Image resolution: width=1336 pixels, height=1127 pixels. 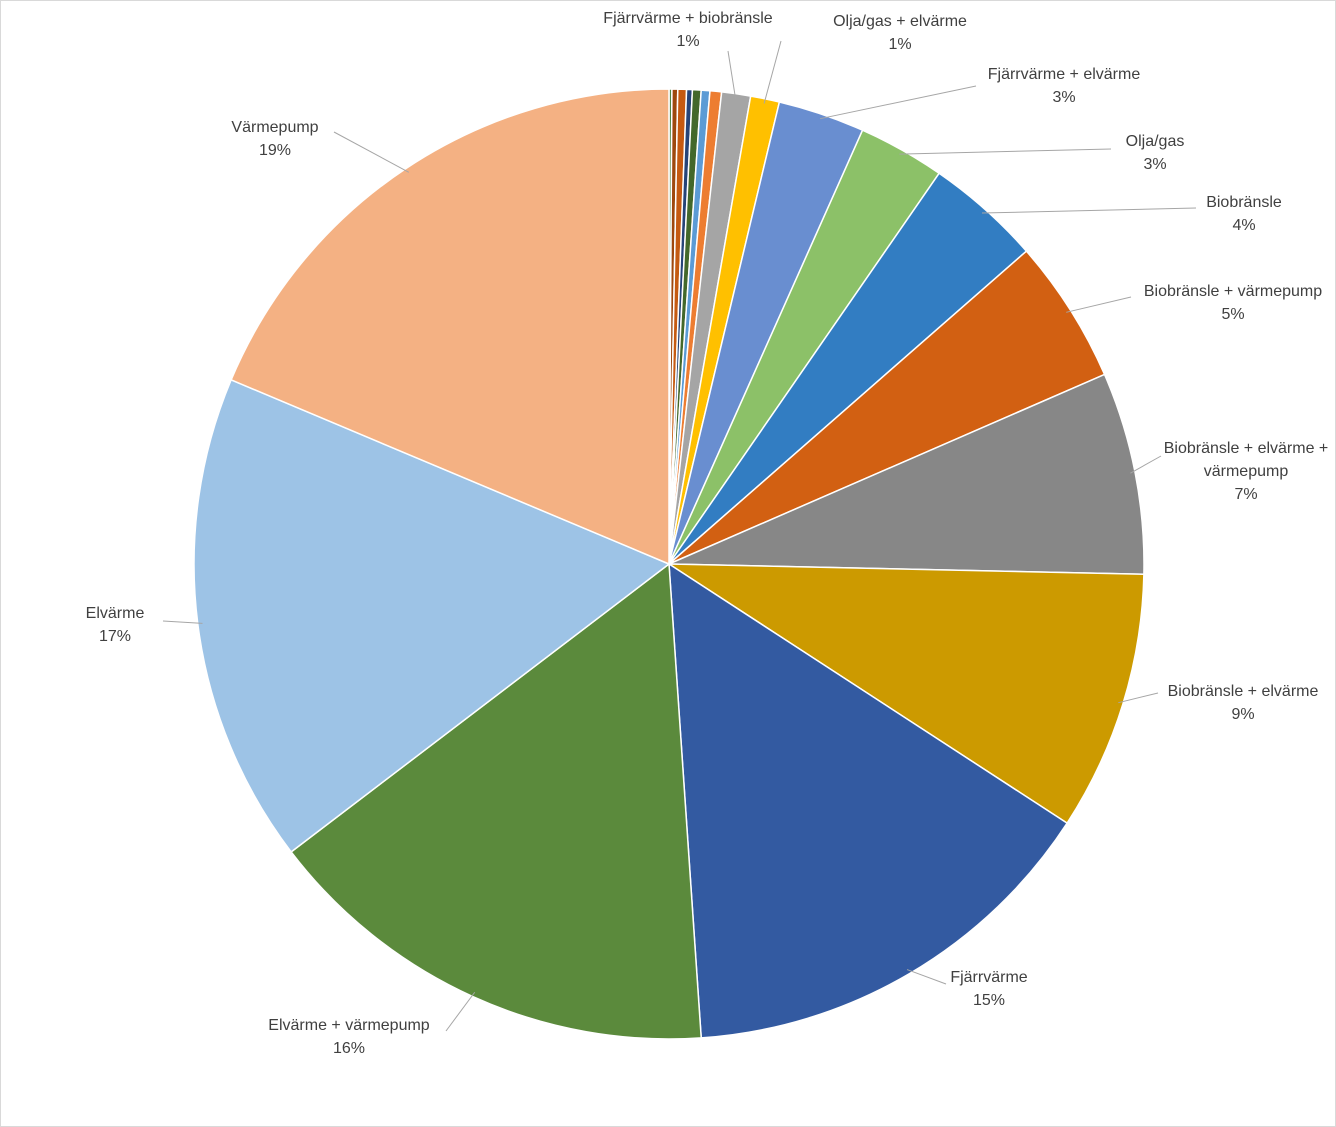 What do you see at coordinates (115, 636) in the screenshot?
I see `value-label: 17%` at bounding box center [115, 636].